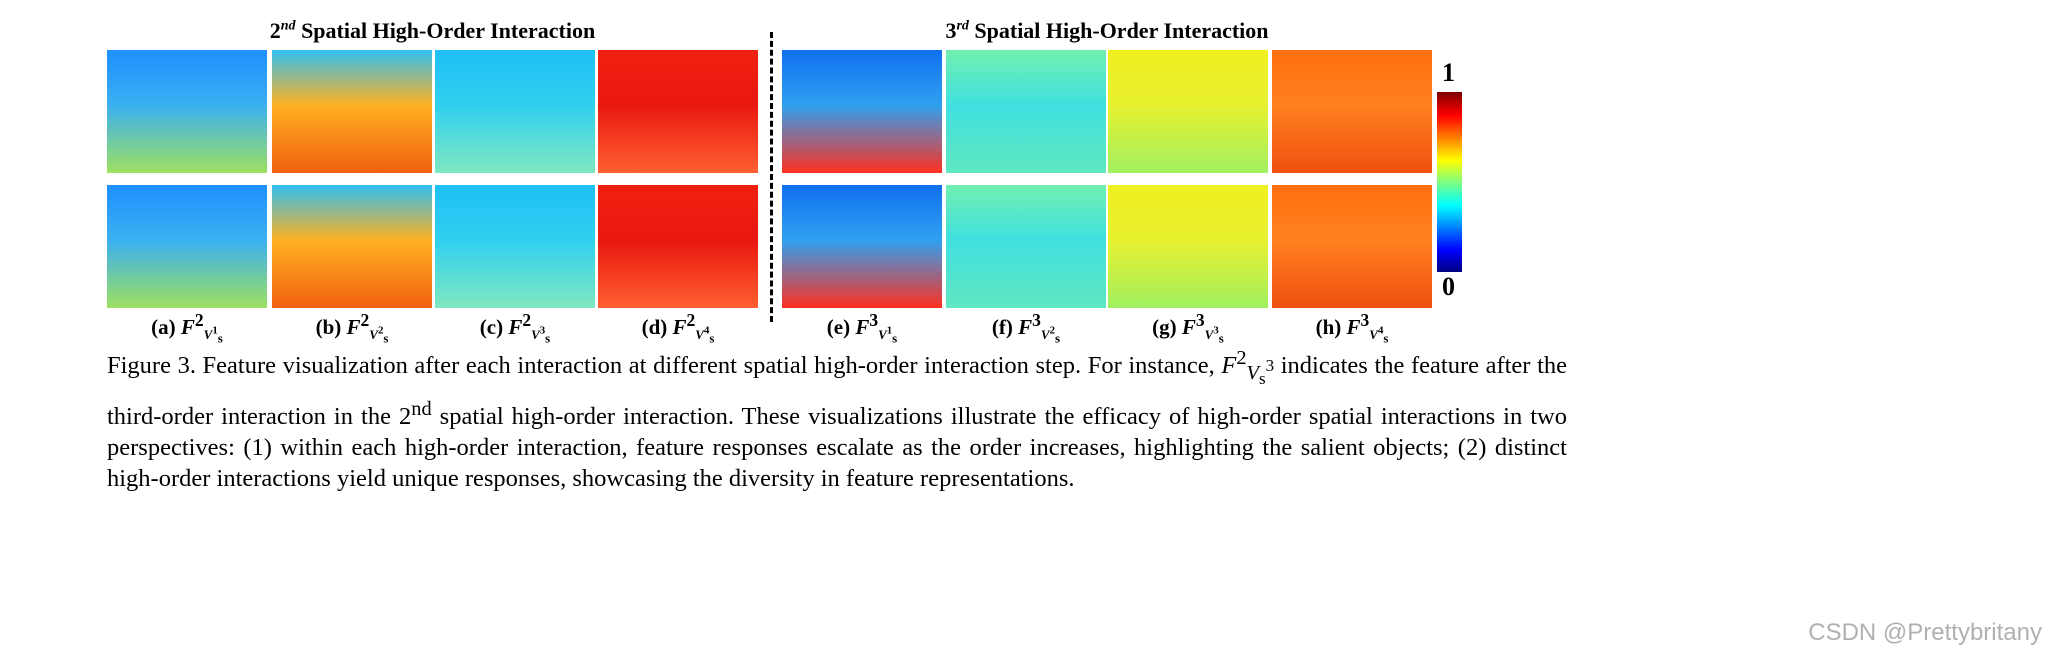 Image resolution: width=2058 pixels, height=657 pixels. What do you see at coordinates (432, 30) in the screenshot?
I see `header-2nd: 2nd Spatial High-Order Interaction` at bounding box center [432, 30].